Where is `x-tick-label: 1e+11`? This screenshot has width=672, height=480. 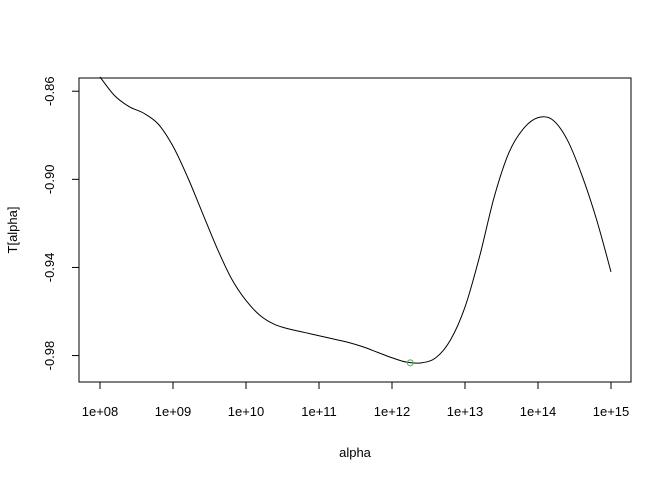 x-tick-label: 1e+11 is located at coordinates (319, 411).